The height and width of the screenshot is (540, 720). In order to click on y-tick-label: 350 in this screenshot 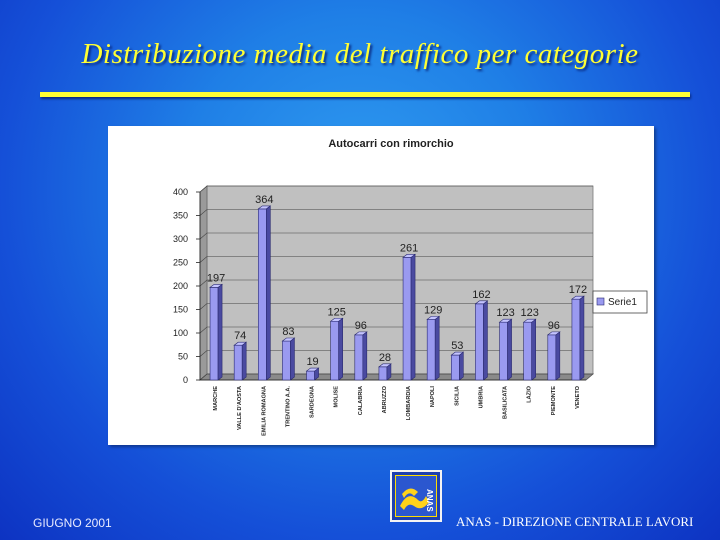, I will do `click(180, 216)`.